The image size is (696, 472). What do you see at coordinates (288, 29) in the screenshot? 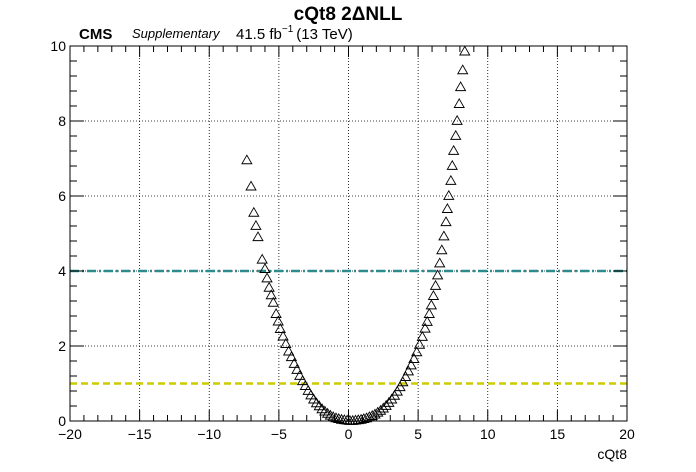
I see `lumi-exponent: −1` at bounding box center [288, 29].